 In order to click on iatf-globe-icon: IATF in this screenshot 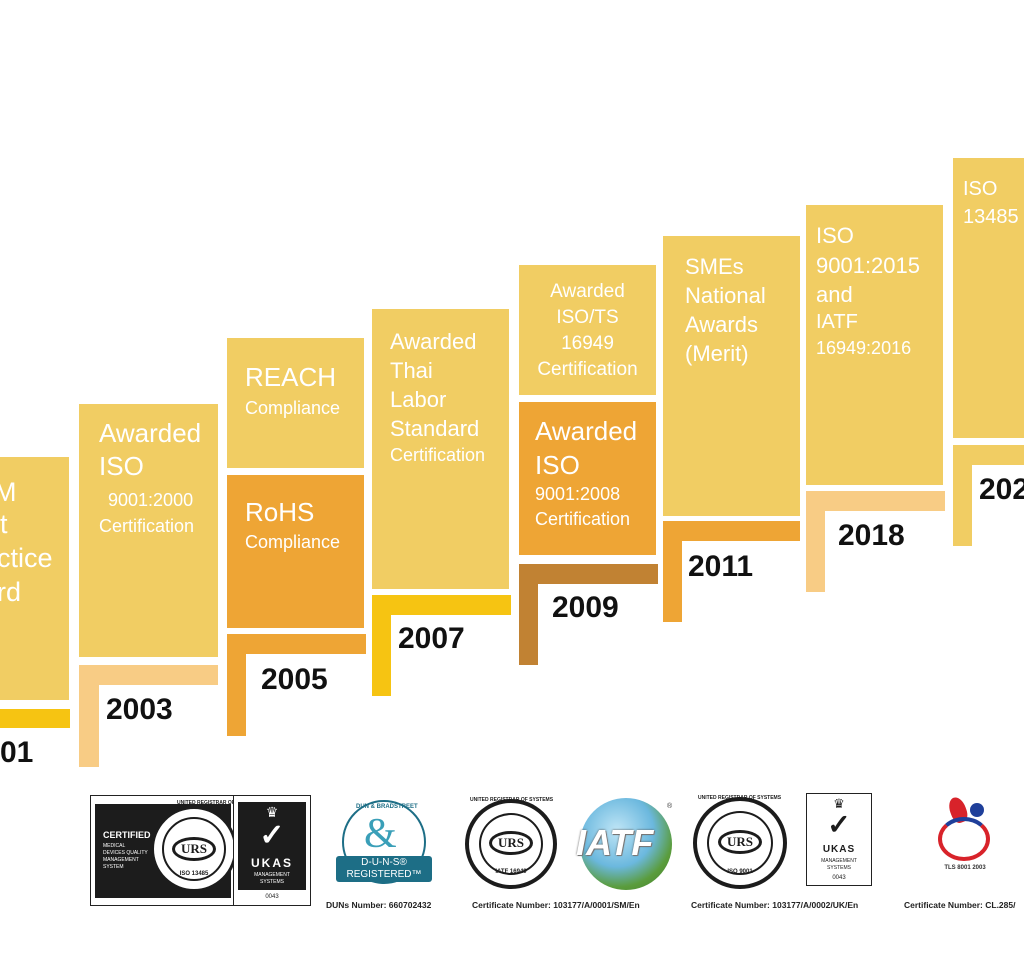, I will do `click(624, 844)`.